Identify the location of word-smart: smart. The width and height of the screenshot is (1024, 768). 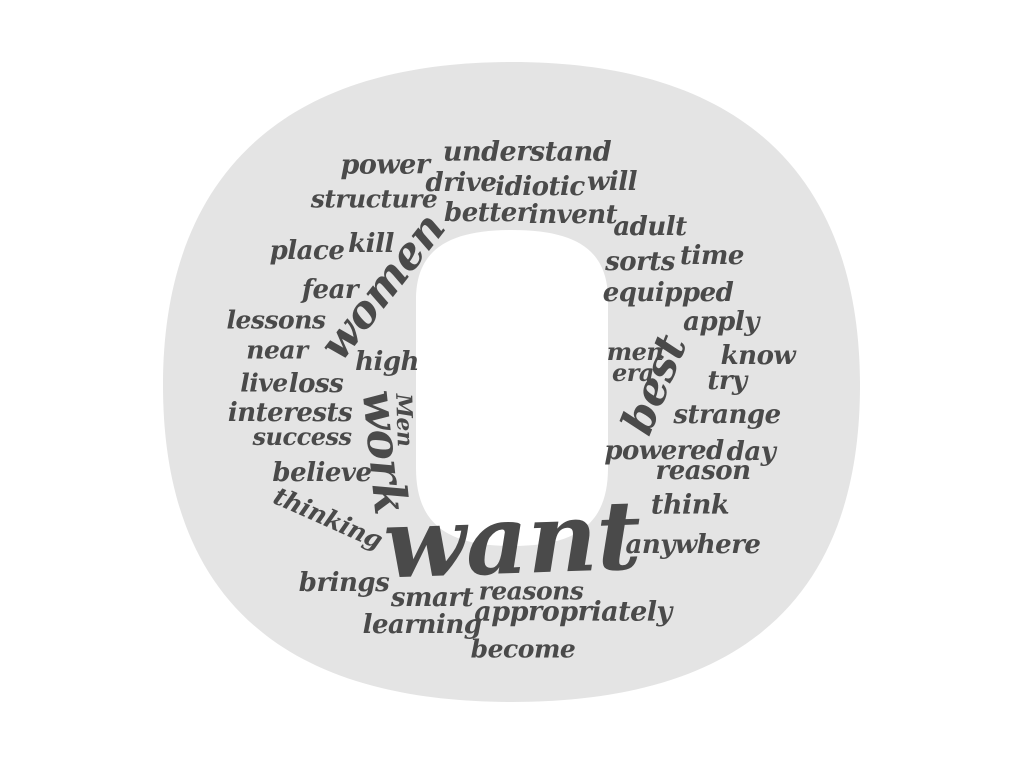
(432, 598).